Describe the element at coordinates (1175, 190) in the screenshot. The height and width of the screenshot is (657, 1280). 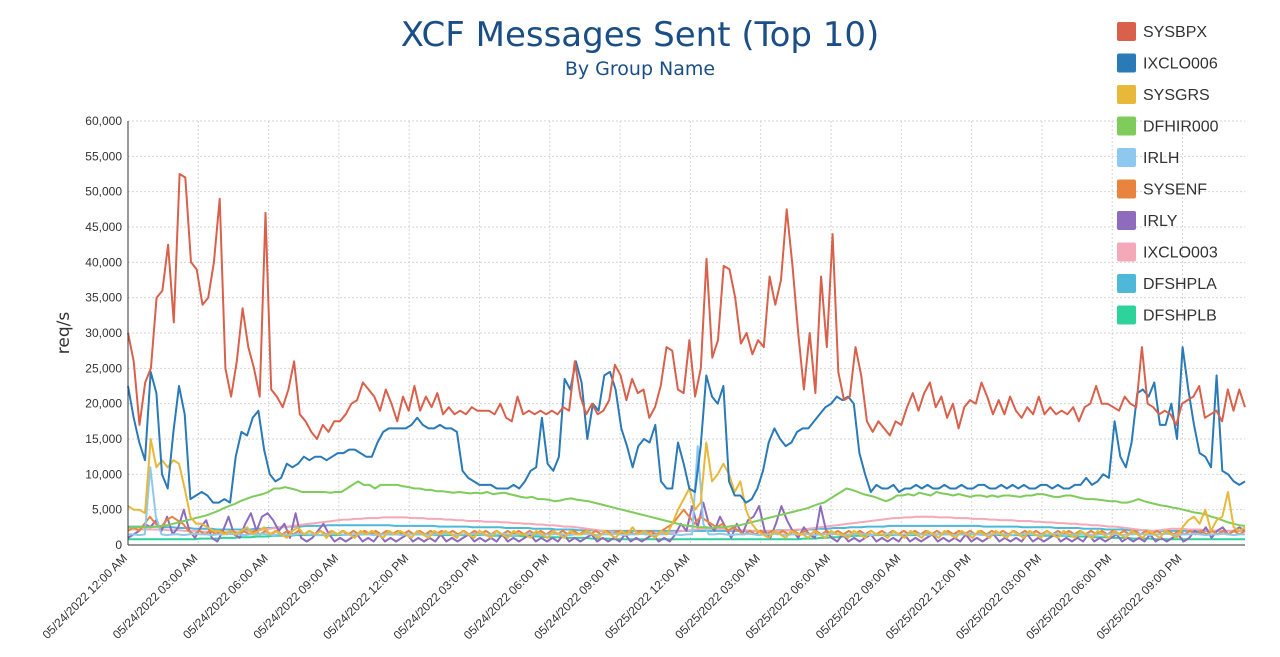
I see `legend-label: SYSENF` at that location.